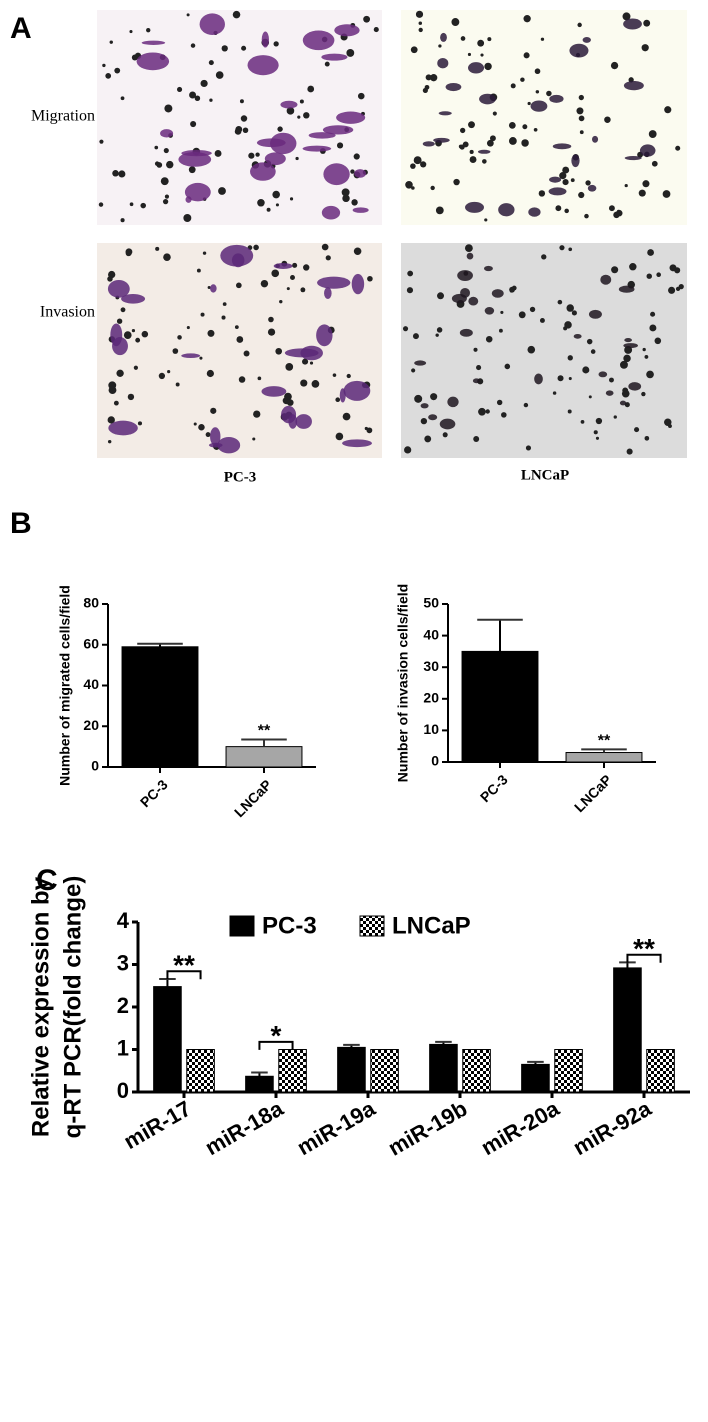 The width and height of the screenshot is (708, 1422). What do you see at coordinates (91, 725) in the screenshot?
I see `y-tick-label: 20` at bounding box center [91, 725].